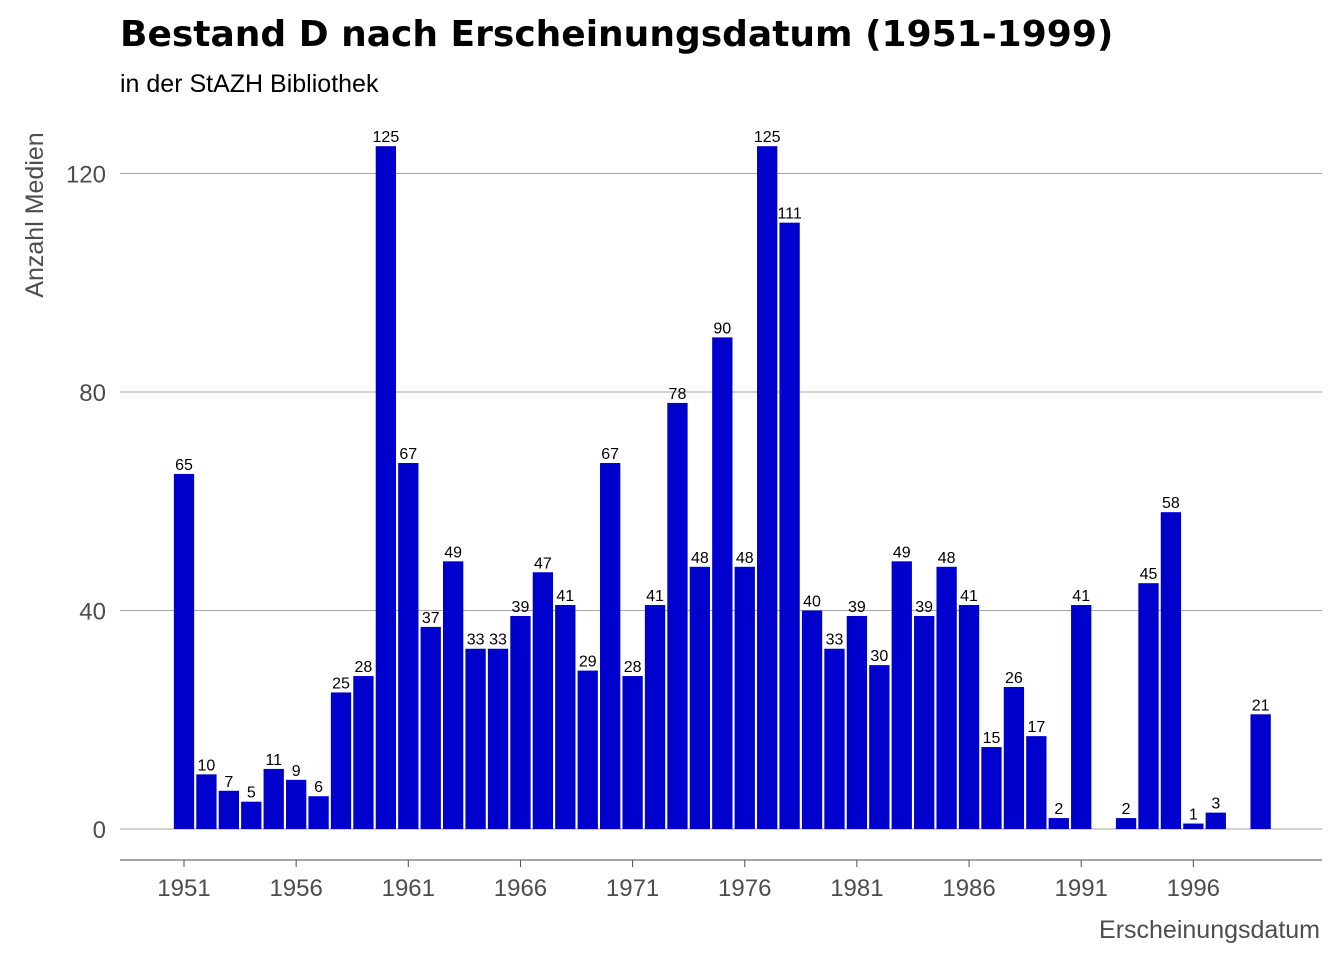 This screenshot has width=1344, height=960. I want to click on data-label-1968: 41, so click(565, 596).